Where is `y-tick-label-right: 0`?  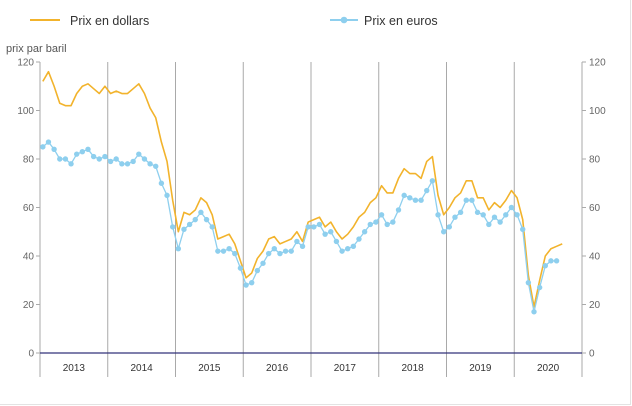
y-tick-label-right: 0 is located at coordinates (592, 354).